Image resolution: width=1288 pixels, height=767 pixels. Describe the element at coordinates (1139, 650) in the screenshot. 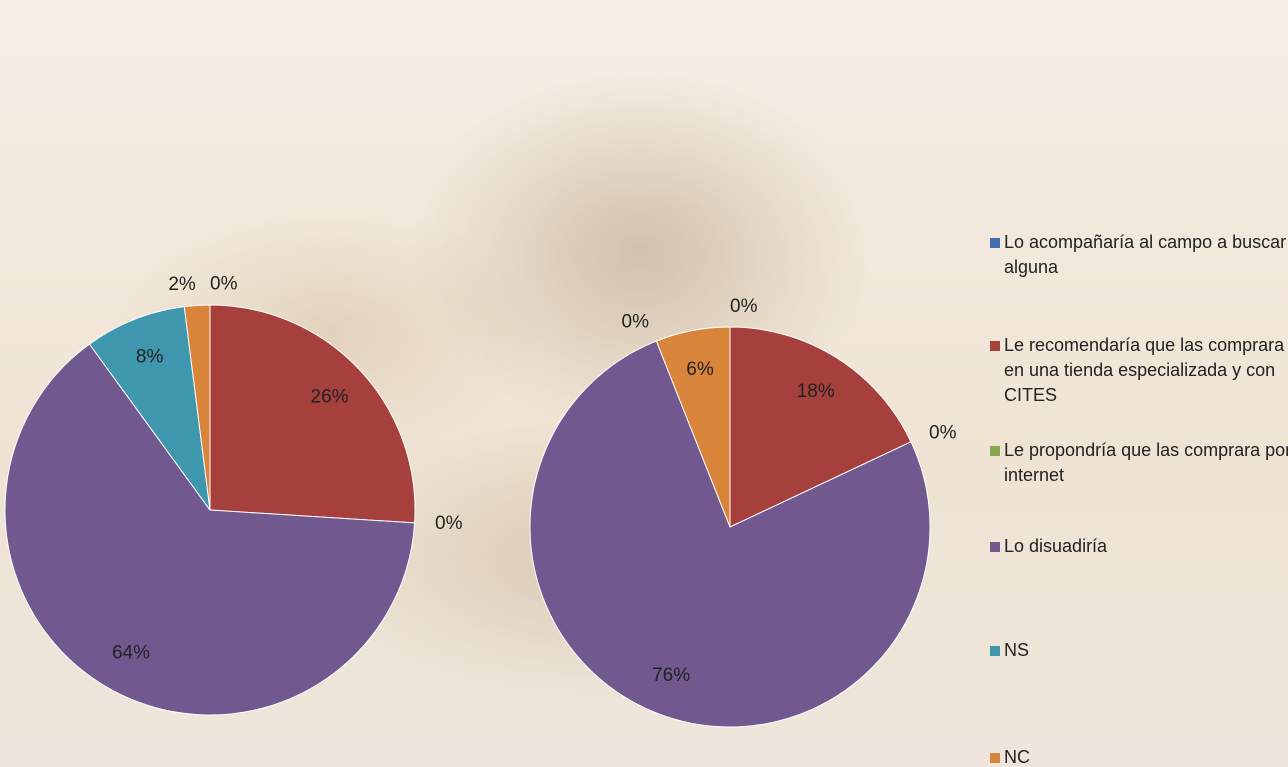

I see `legend-item: NS` at that location.